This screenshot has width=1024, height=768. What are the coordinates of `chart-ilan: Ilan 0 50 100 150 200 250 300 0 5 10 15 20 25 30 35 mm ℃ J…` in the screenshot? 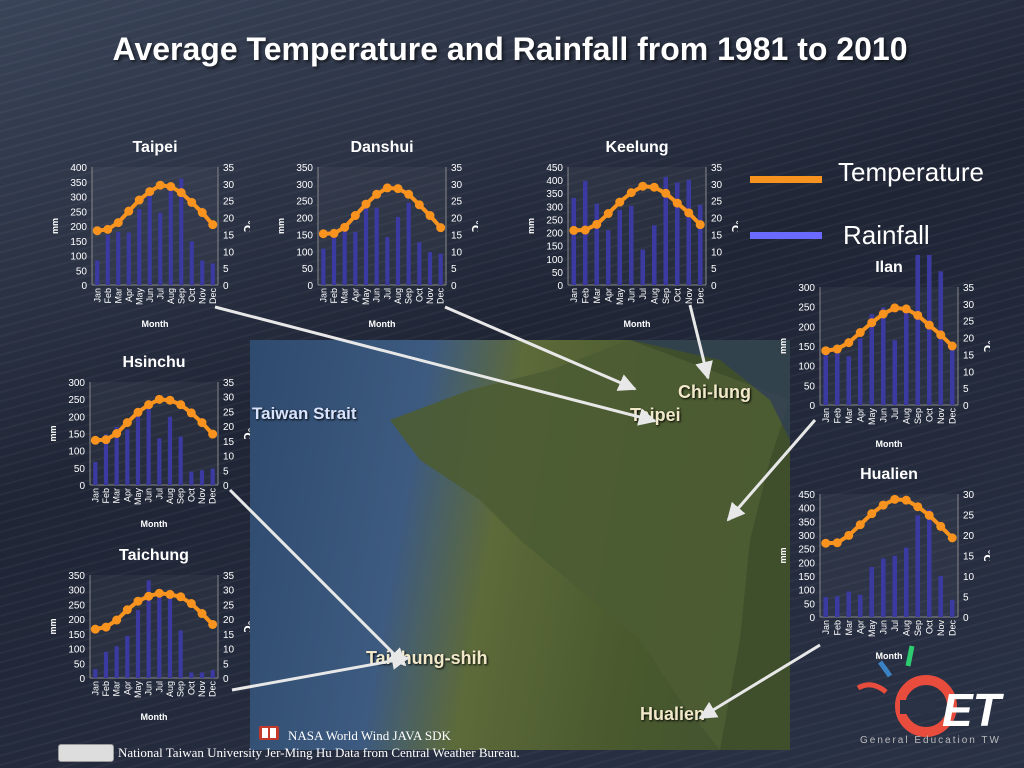 It's located at (885, 352).